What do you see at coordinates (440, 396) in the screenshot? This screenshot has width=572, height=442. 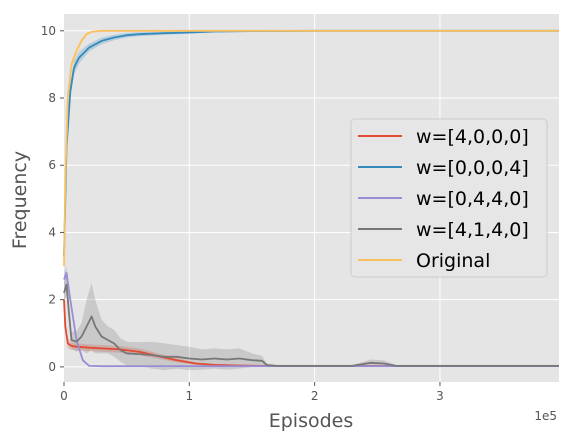 I see `x-tick-label: 3` at bounding box center [440, 396].